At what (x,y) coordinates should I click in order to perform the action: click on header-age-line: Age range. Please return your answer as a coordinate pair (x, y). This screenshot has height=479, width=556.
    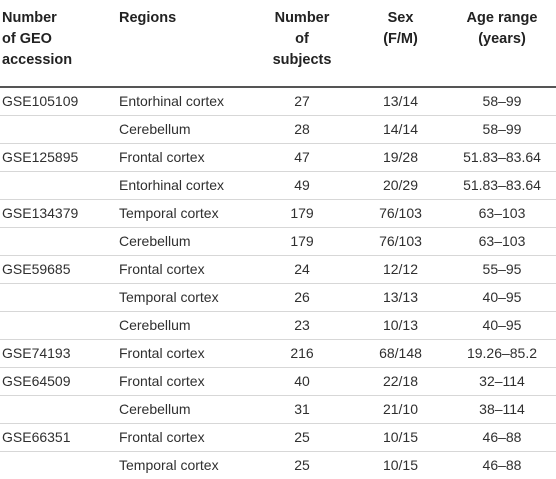
    Looking at the image, I should click on (502, 18).